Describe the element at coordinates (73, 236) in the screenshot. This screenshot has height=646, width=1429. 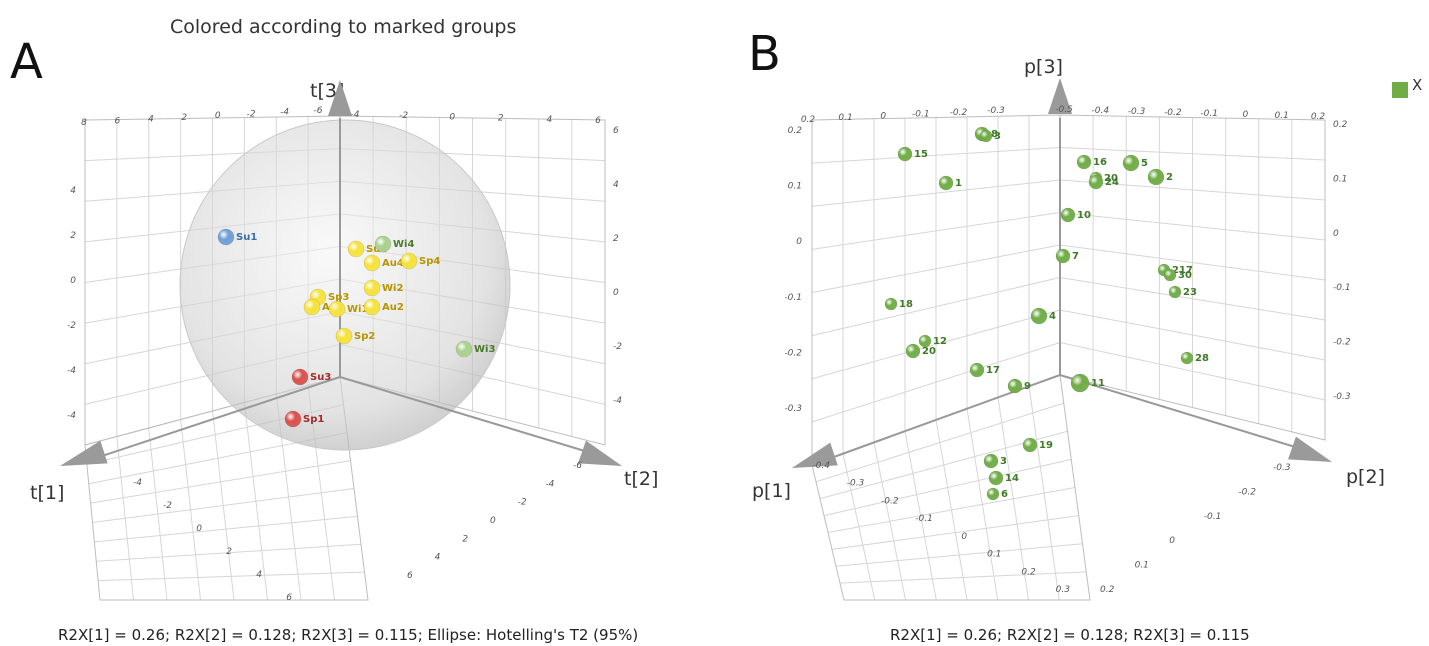
I see `chart-a-ticks-left-vertical-label: 2` at that location.